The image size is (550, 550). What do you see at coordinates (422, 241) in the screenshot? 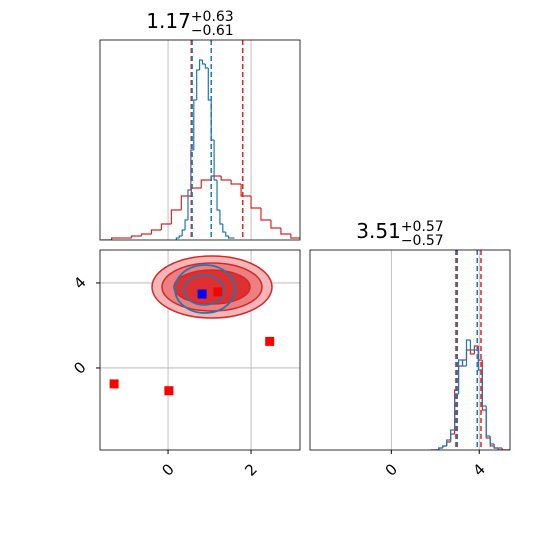
I see `title-lower: −0.57` at bounding box center [422, 241].